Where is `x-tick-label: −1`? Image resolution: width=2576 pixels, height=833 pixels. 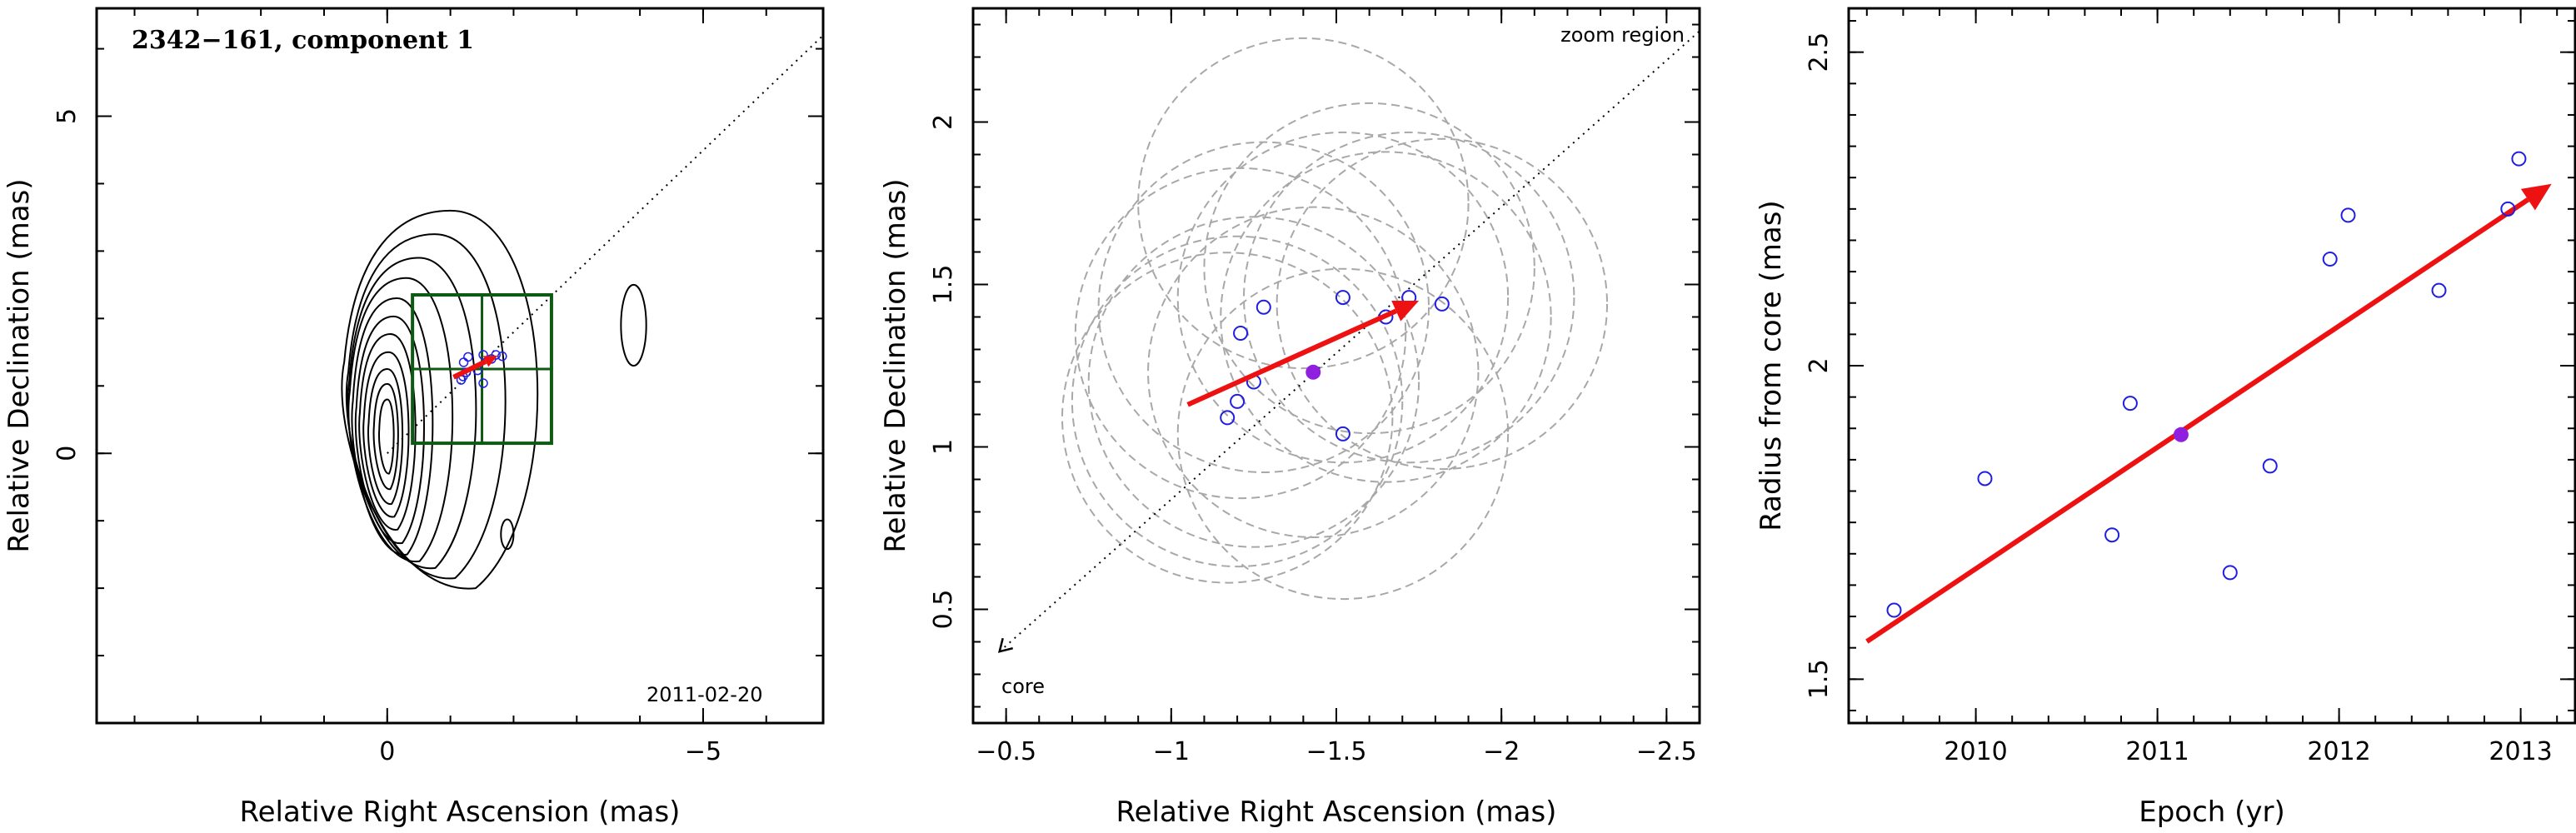 x-tick-label: −1 is located at coordinates (1171, 751).